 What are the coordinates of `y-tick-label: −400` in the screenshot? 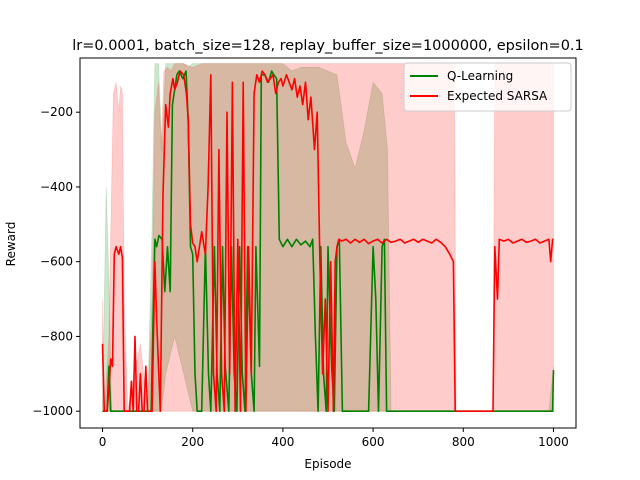 It's located at (56, 187).